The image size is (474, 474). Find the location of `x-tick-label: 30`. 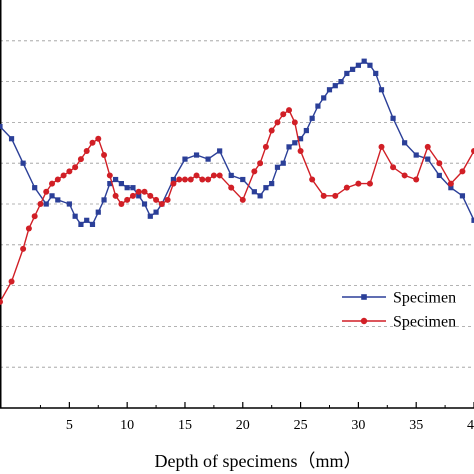

x-tick-label: 30 is located at coordinates (358, 425).